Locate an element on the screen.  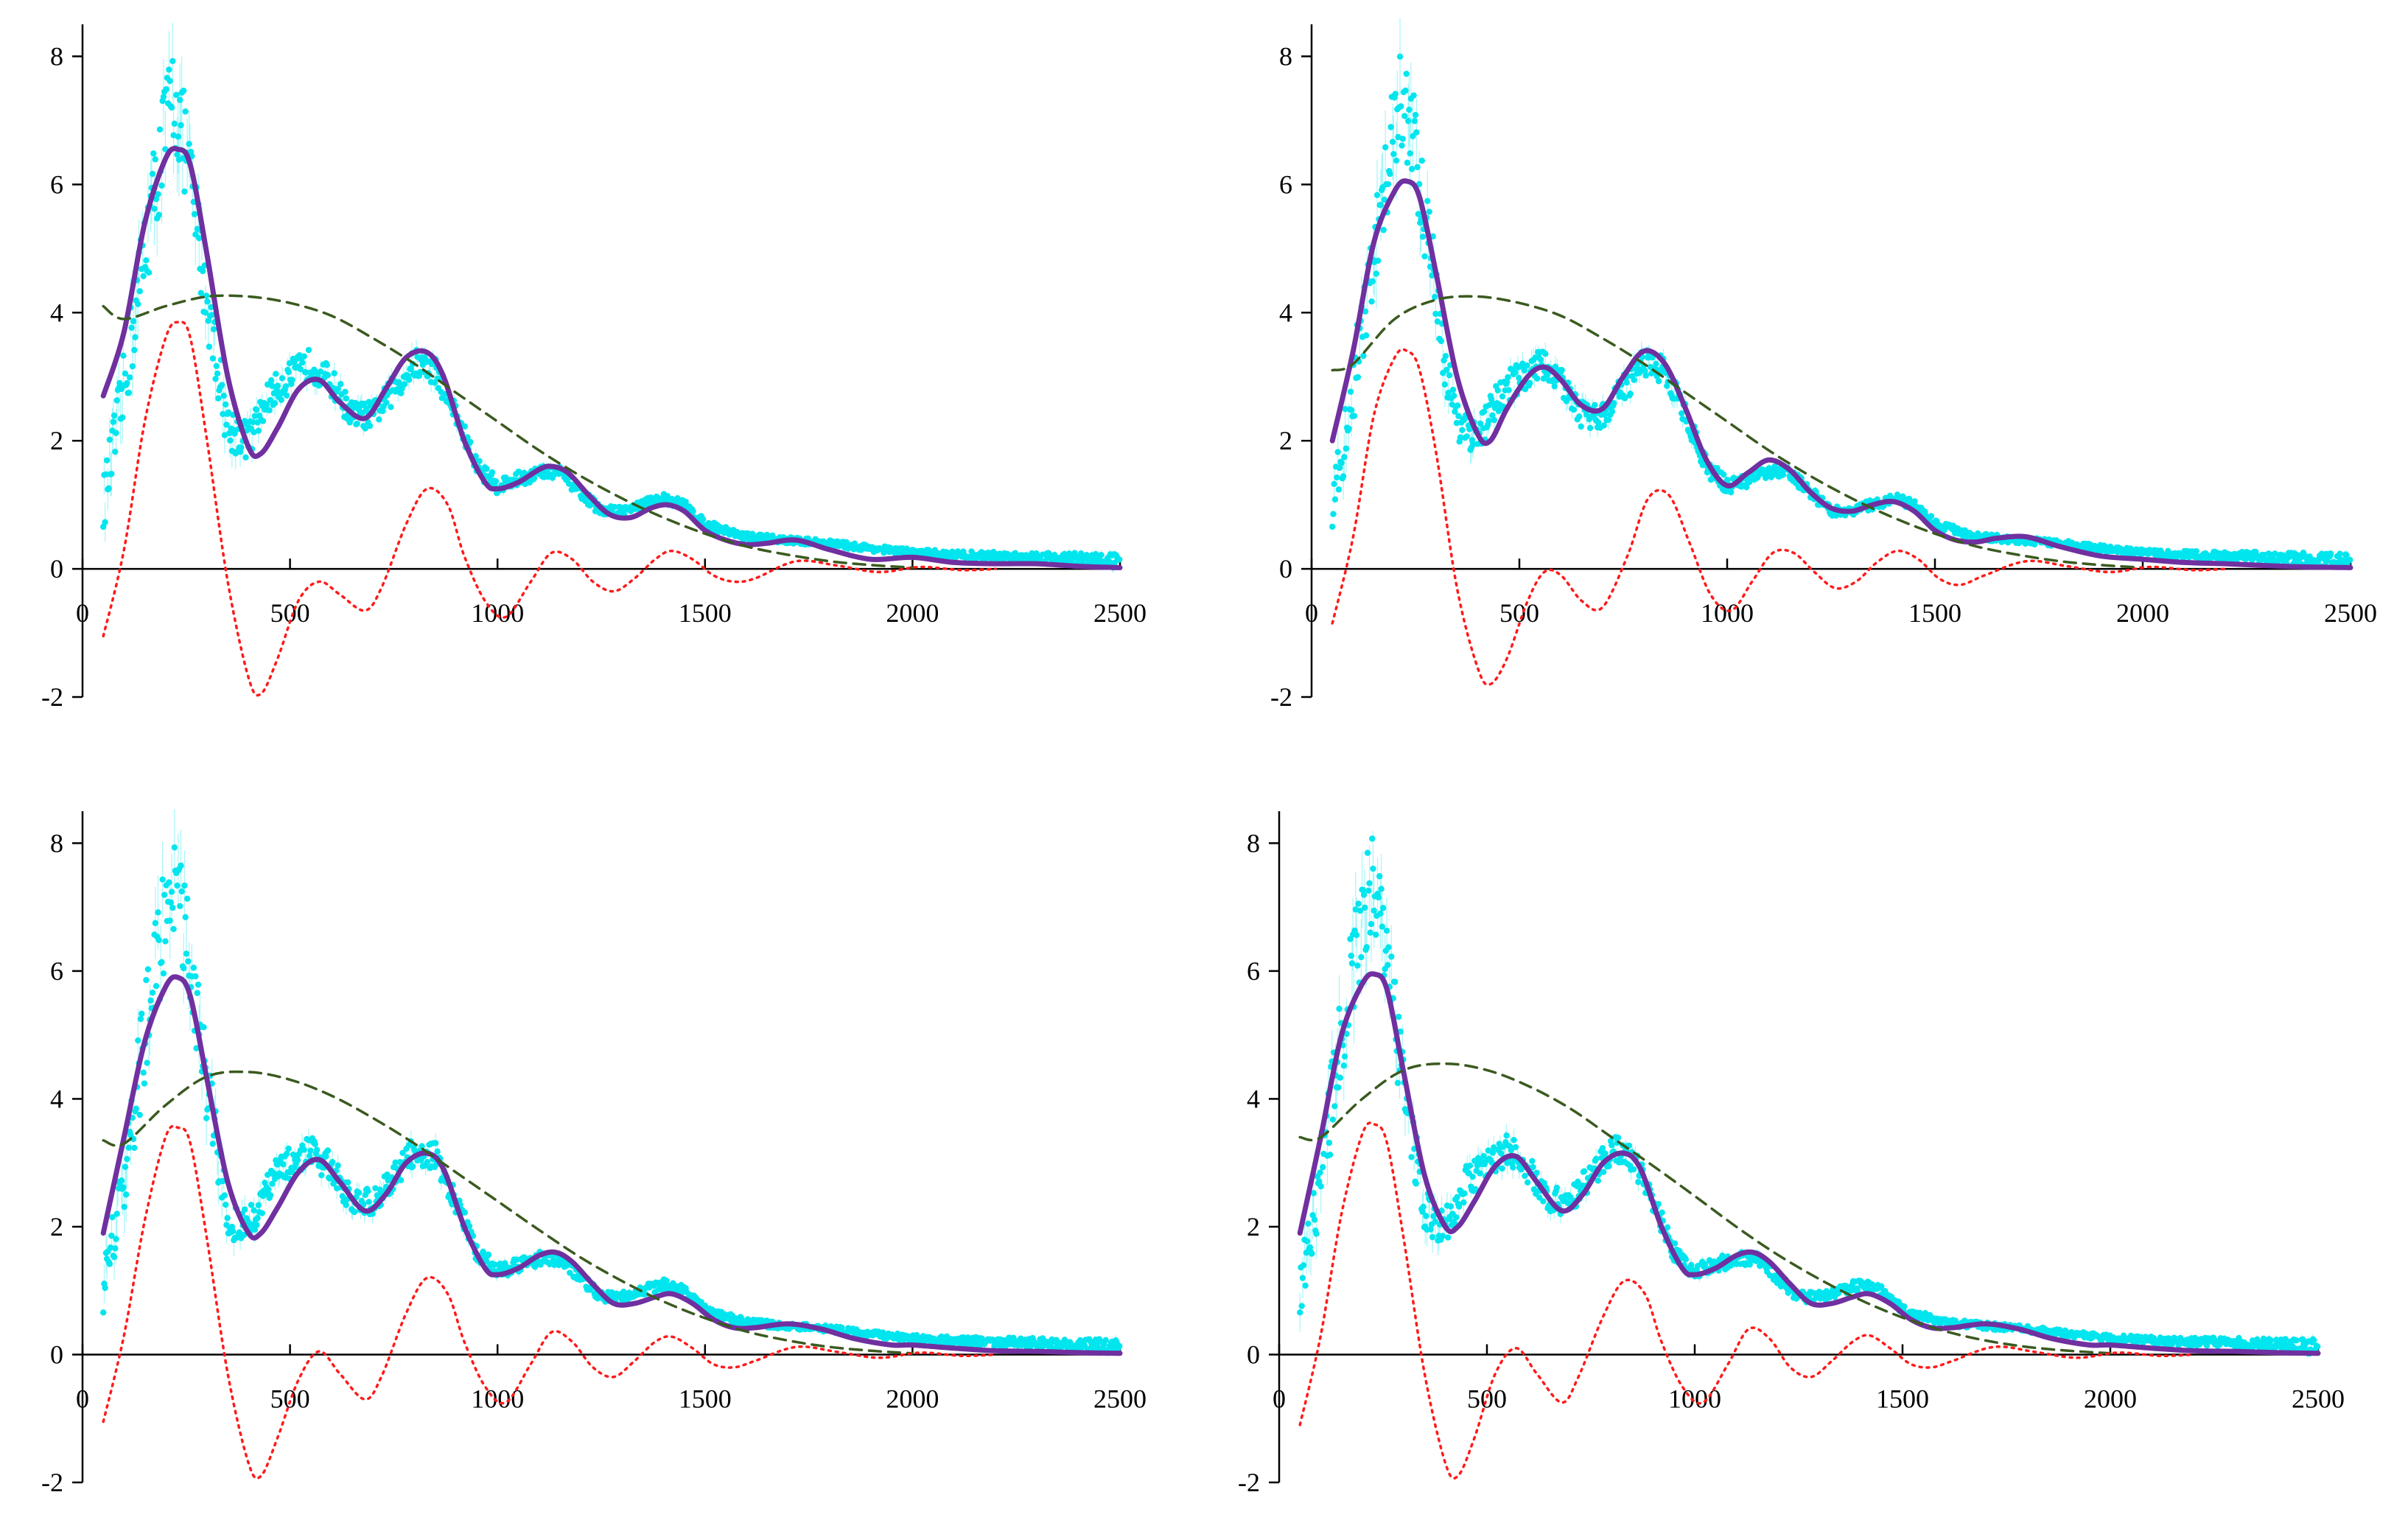
y-tick-label: 0 is located at coordinates (1285, 569).